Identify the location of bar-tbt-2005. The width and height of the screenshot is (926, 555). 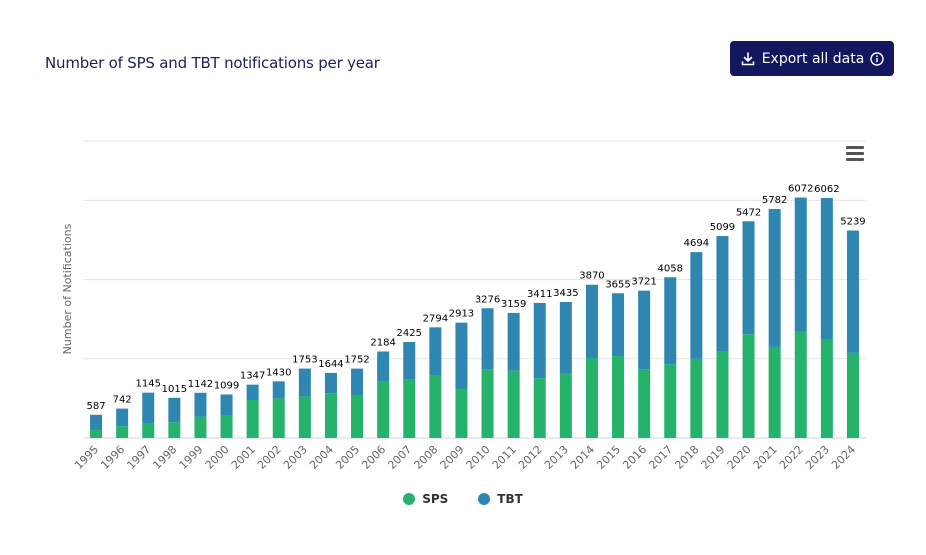
(357, 382).